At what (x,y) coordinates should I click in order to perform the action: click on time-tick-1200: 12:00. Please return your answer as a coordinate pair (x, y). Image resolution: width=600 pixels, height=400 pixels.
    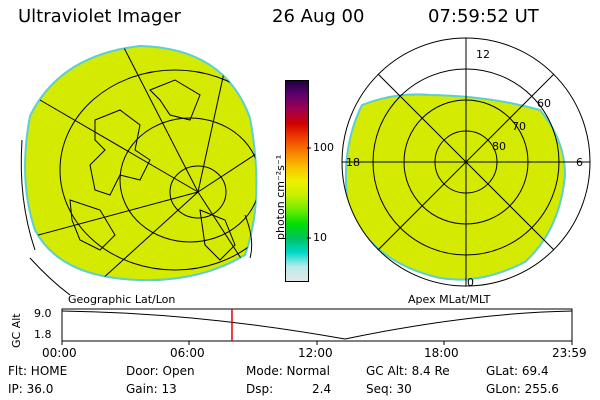
    Looking at the image, I should click on (315, 353).